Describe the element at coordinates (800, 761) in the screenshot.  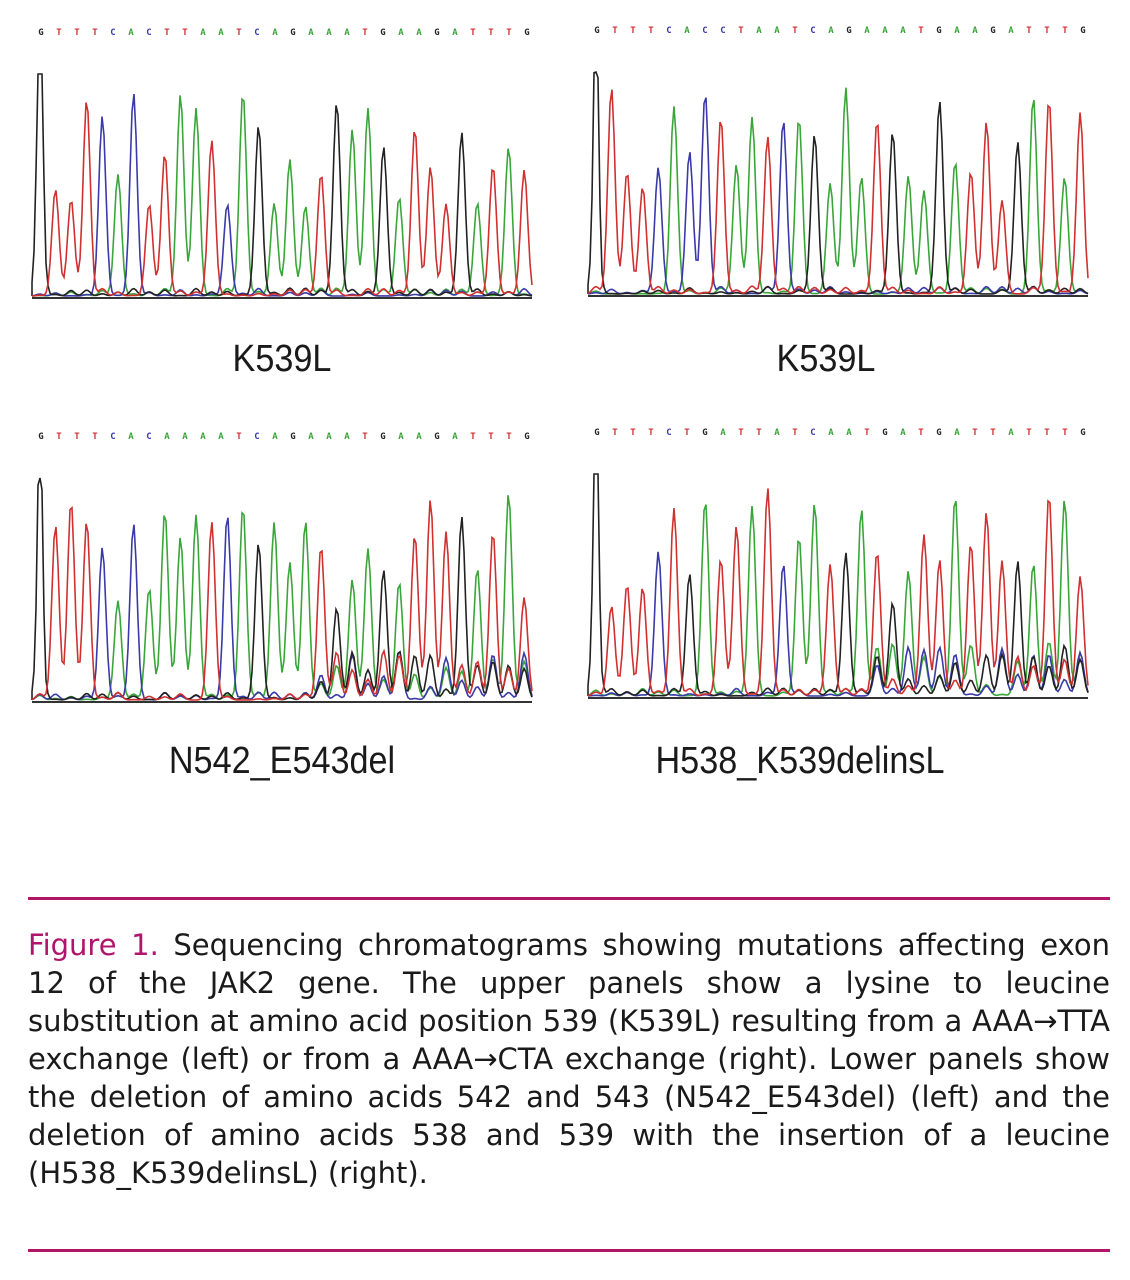
I see `mutation-label: H538_K539delinsL` at that location.